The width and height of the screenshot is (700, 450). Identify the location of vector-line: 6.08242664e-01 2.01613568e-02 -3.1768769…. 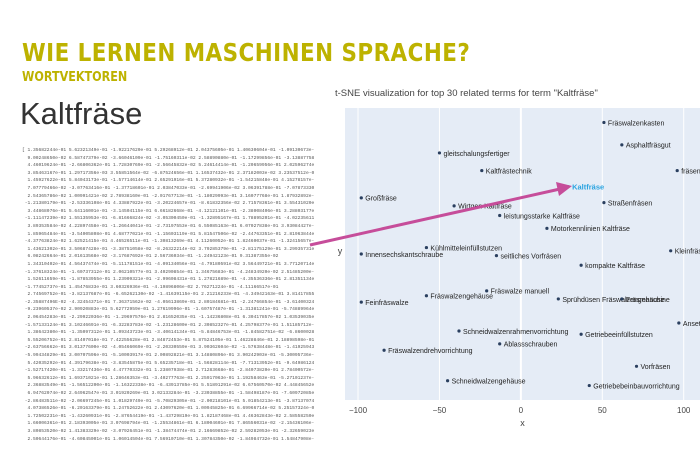
(150, 257).